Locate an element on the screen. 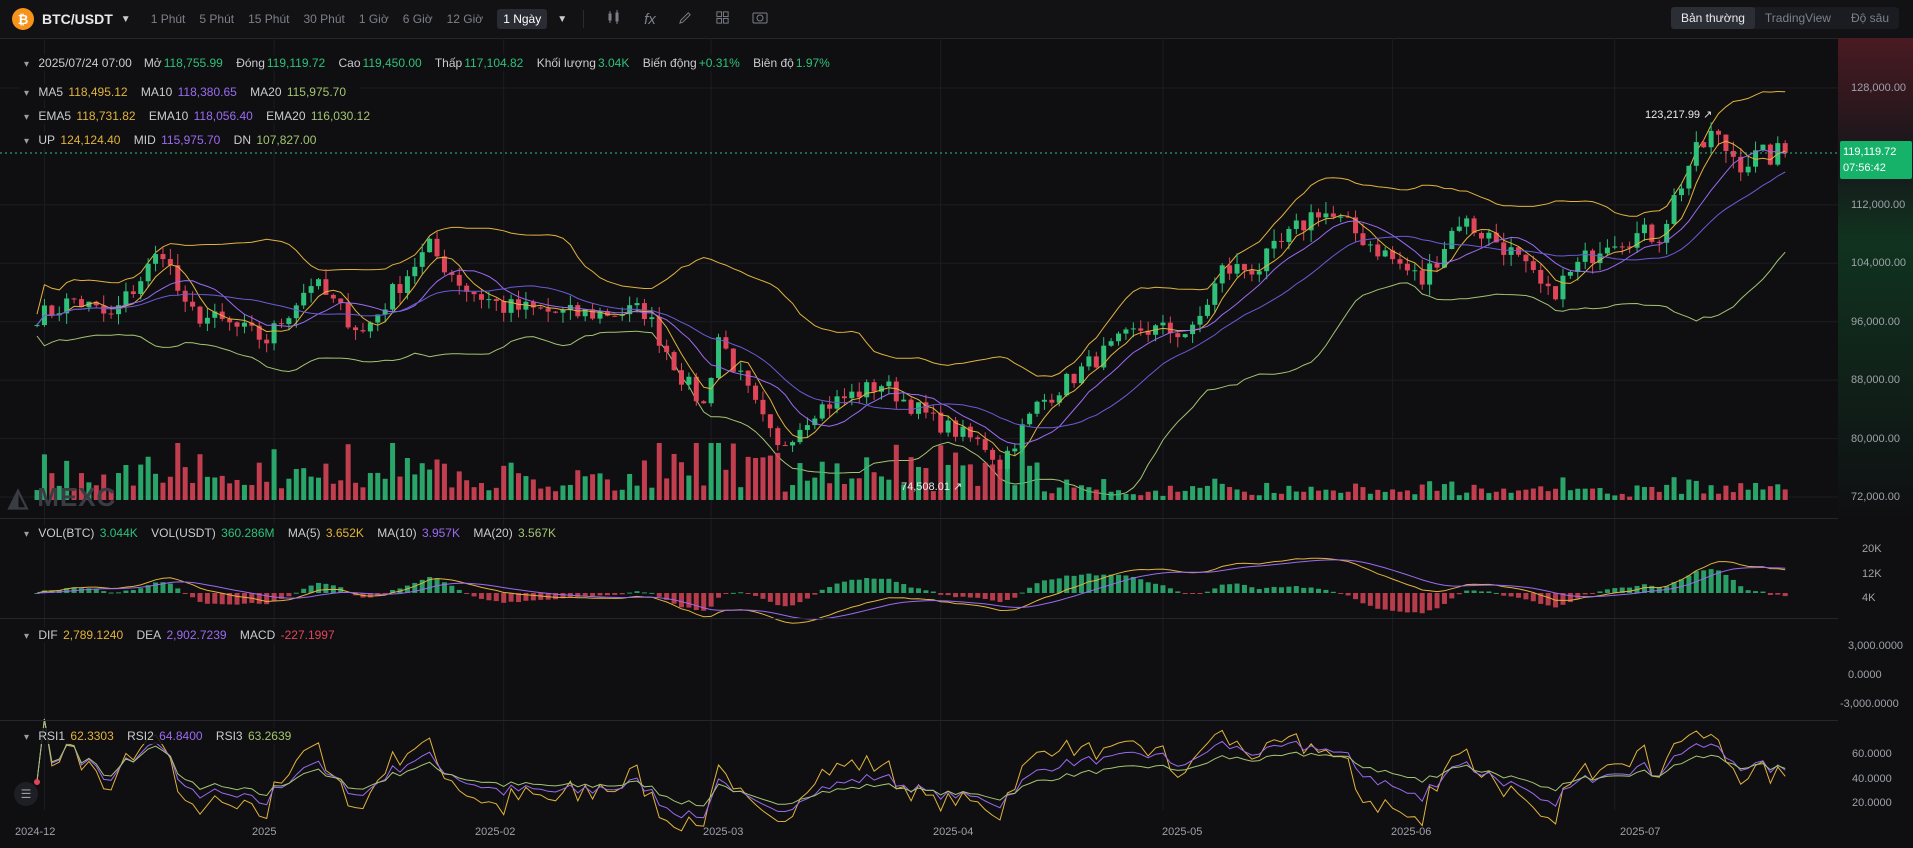 The width and height of the screenshot is (1913, 848). timeframe-1d: 1 Ngày is located at coordinates (522, 19).